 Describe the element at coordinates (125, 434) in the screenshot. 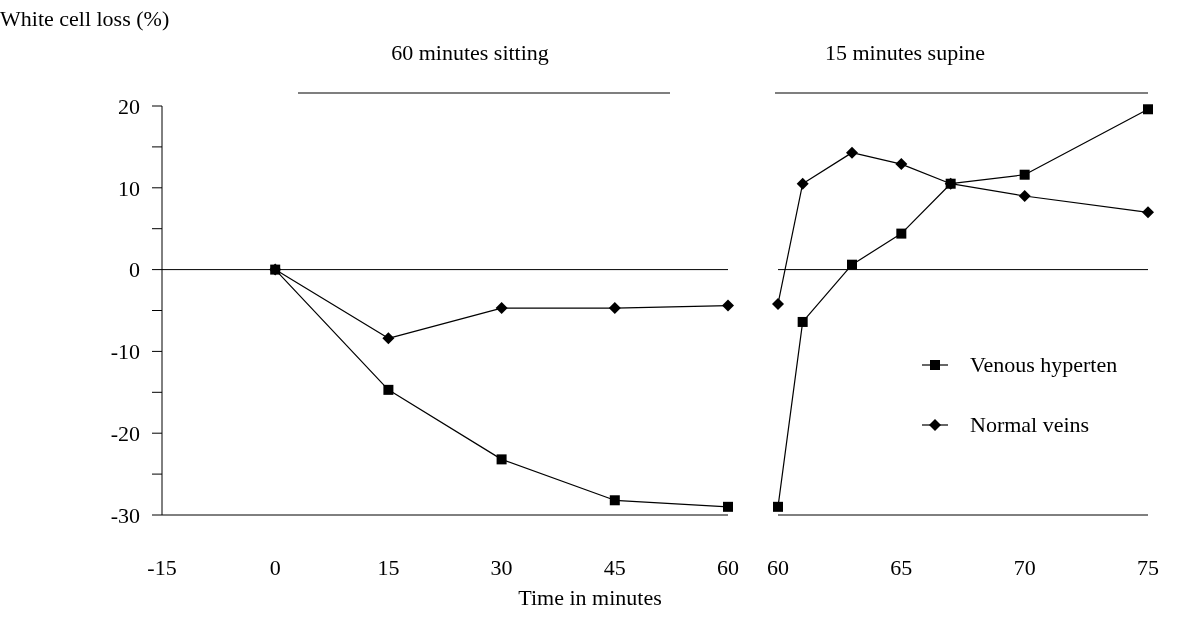

I see `y-tick-label: -20` at that location.